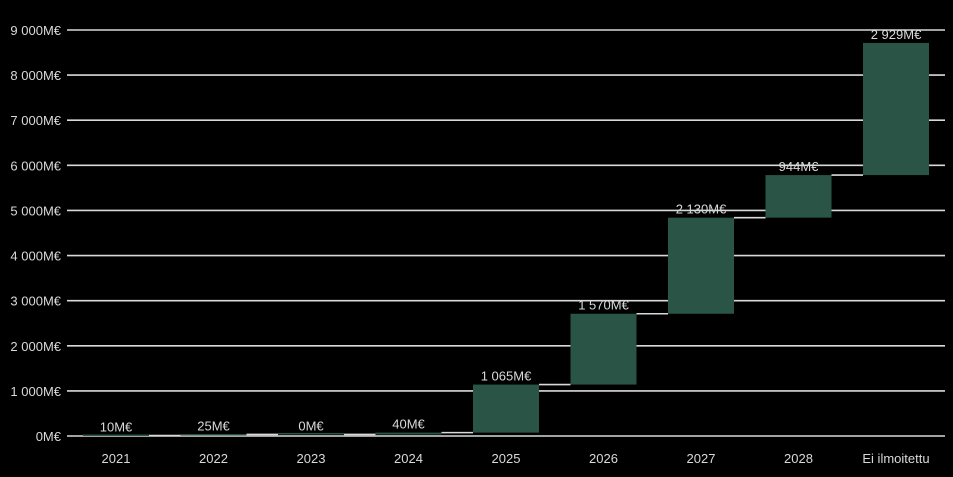 This screenshot has width=953, height=477. What do you see at coordinates (603, 349) in the screenshot?
I see `bar-2026` at bounding box center [603, 349].